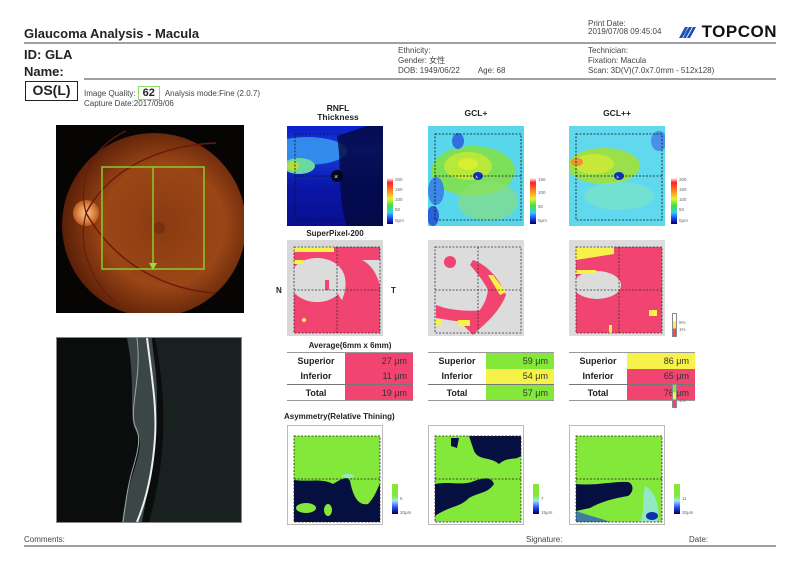  I want to click on superpixel-legend, so click(674, 325).